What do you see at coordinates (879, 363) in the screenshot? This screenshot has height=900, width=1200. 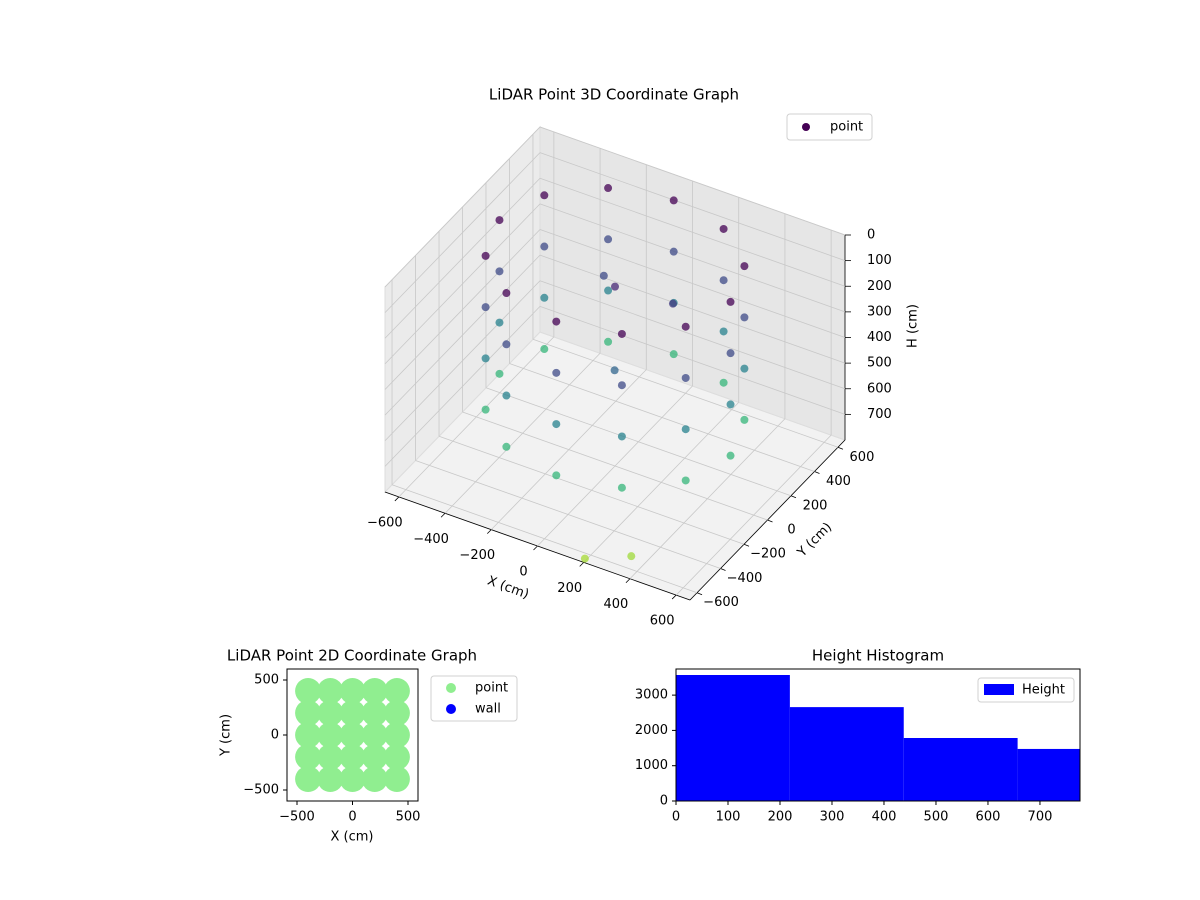 I see `z-tick-label: 500` at bounding box center [879, 363].